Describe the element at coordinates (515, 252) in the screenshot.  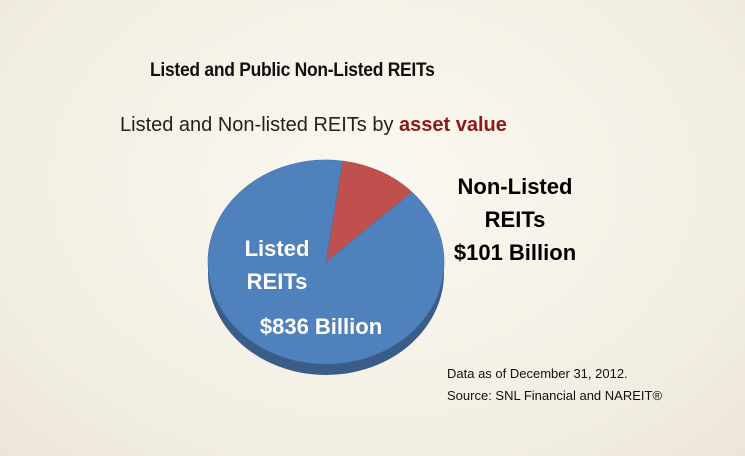
I see `value-label: $101 Billion` at that location.